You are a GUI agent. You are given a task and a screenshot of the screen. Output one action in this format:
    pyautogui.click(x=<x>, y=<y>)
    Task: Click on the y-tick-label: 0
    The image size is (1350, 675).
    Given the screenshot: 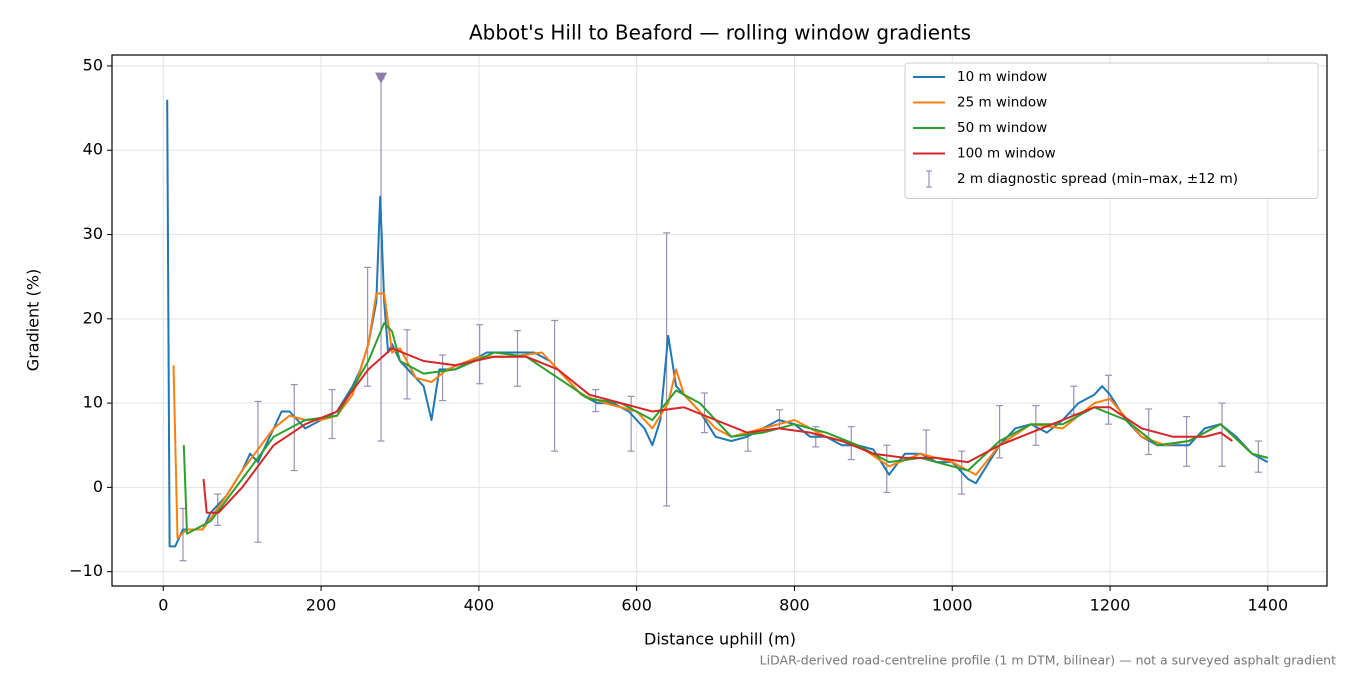 What is the action you would take?
    pyautogui.click(x=98, y=486)
    